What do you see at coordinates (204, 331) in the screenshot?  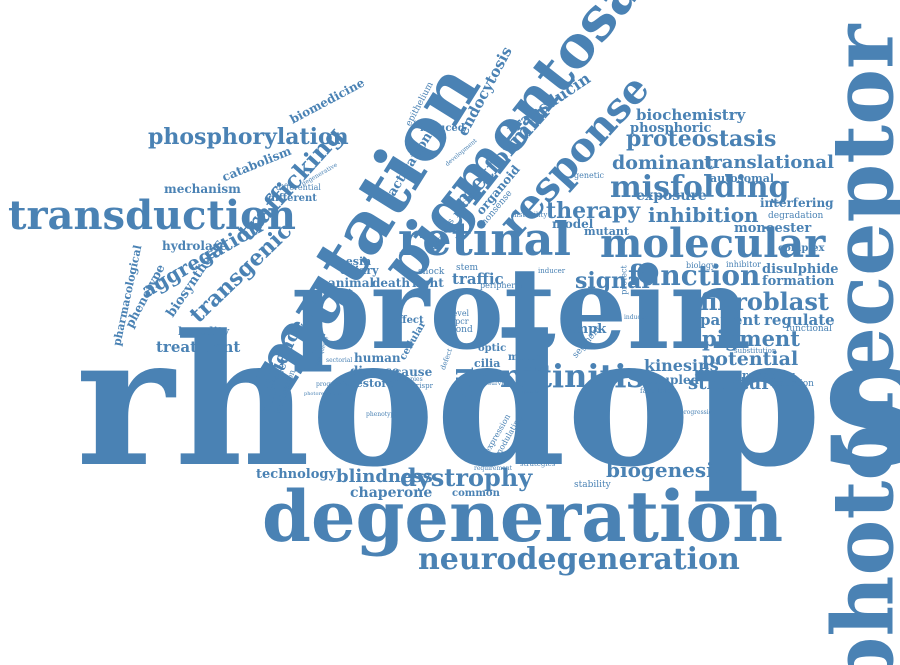 I see `word-heredity: heredity` at bounding box center [204, 331].